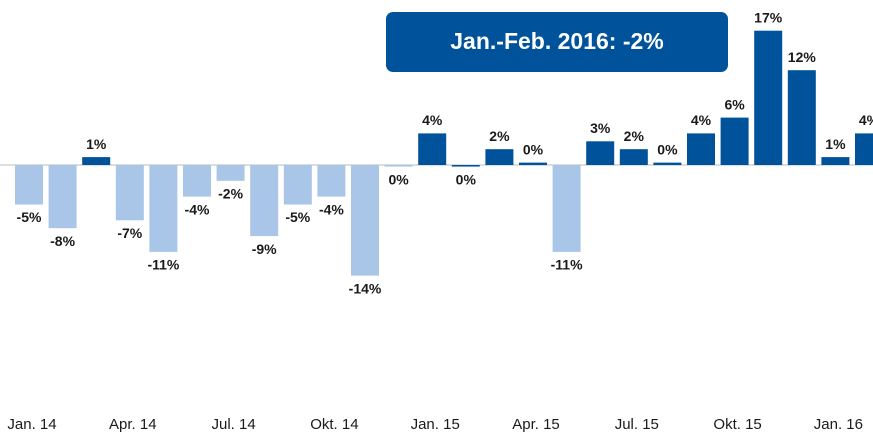 The height and width of the screenshot is (437, 873). What do you see at coordinates (230, 194) in the screenshot?
I see `value-label: -2%` at bounding box center [230, 194].